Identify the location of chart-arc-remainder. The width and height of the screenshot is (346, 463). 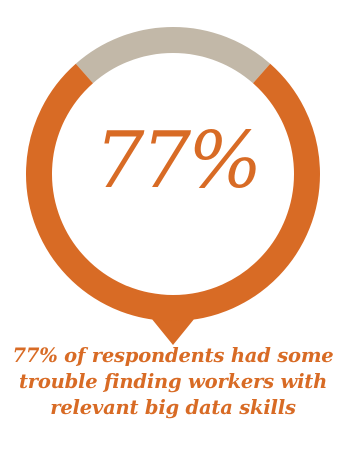
(173, 55).